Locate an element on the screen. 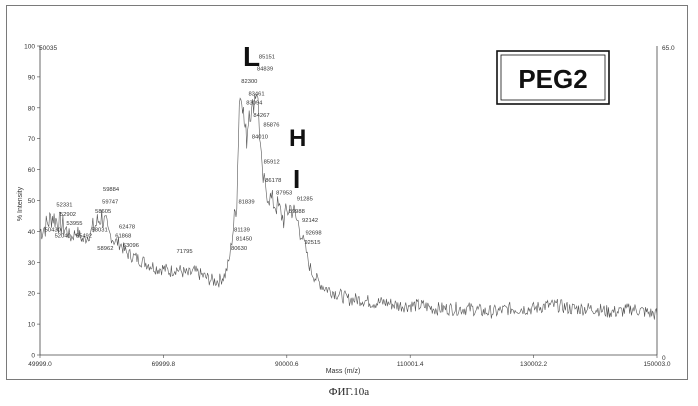 Image resolution: width=698 pixels, height=406 pixels. annotation-h: H is located at coordinates (297, 138).